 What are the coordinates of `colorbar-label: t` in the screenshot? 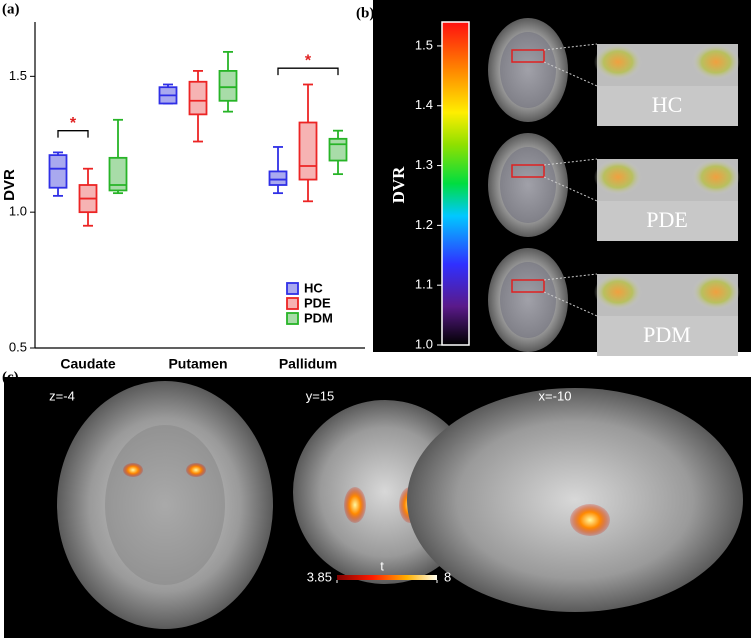 It's located at (382, 565).